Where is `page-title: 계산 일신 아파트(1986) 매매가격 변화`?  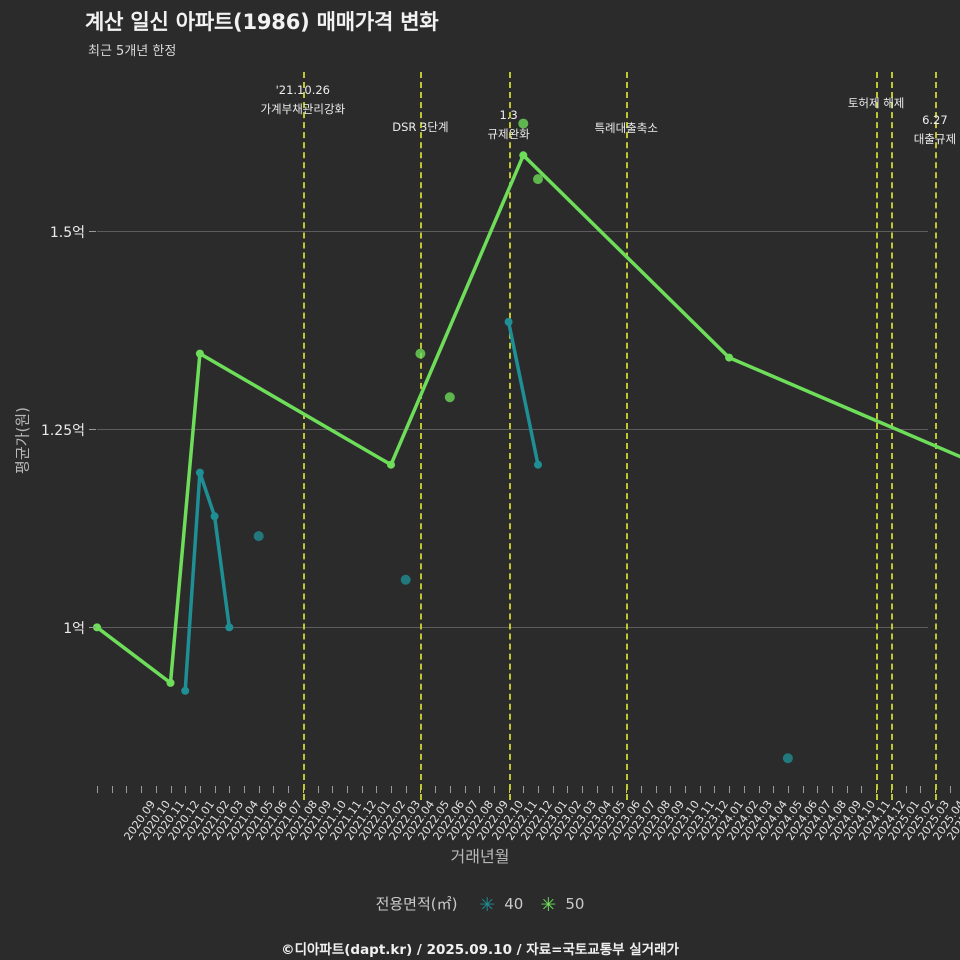 page-title: 계산 일신 아파트(1986) 매매가격 변화 is located at coordinates (262, 22).